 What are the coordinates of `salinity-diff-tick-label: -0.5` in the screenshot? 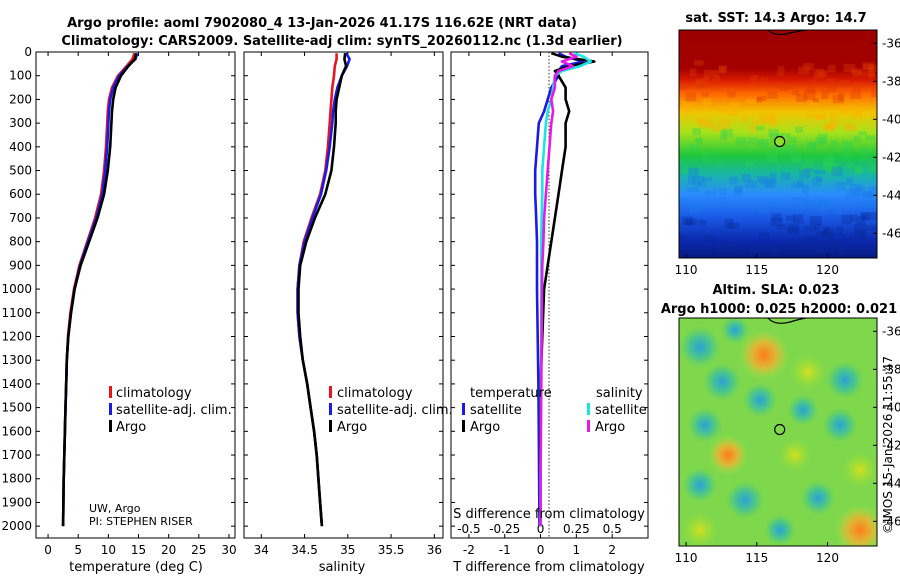 It's located at (468, 529).